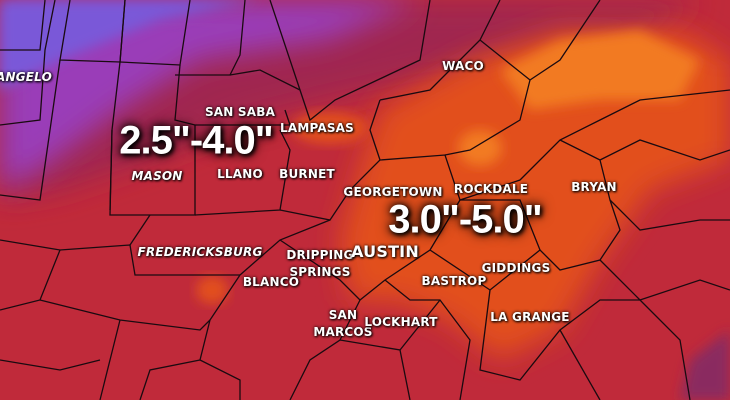 The height and width of the screenshot is (400, 730). Describe the element at coordinates (401, 322) in the screenshot. I see `place-label-lockhart: LOCKHART` at that location.